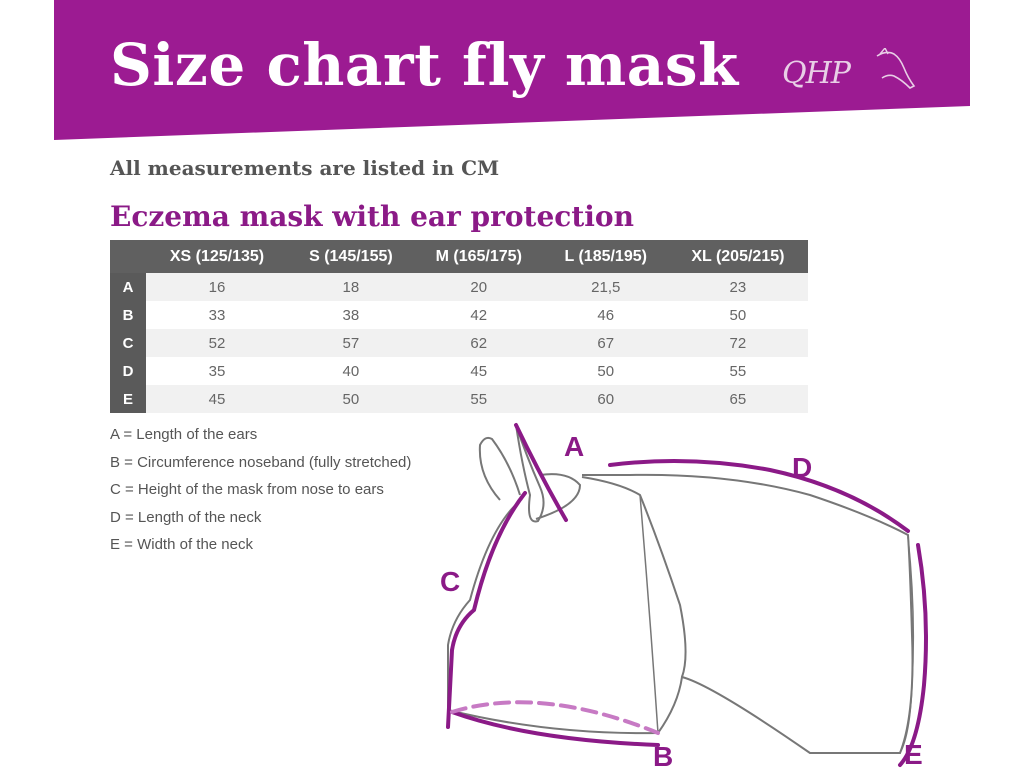 This screenshot has width=1024, height=768. What do you see at coordinates (217, 287) in the screenshot?
I see `table-cell: 16` at bounding box center [217, 287].